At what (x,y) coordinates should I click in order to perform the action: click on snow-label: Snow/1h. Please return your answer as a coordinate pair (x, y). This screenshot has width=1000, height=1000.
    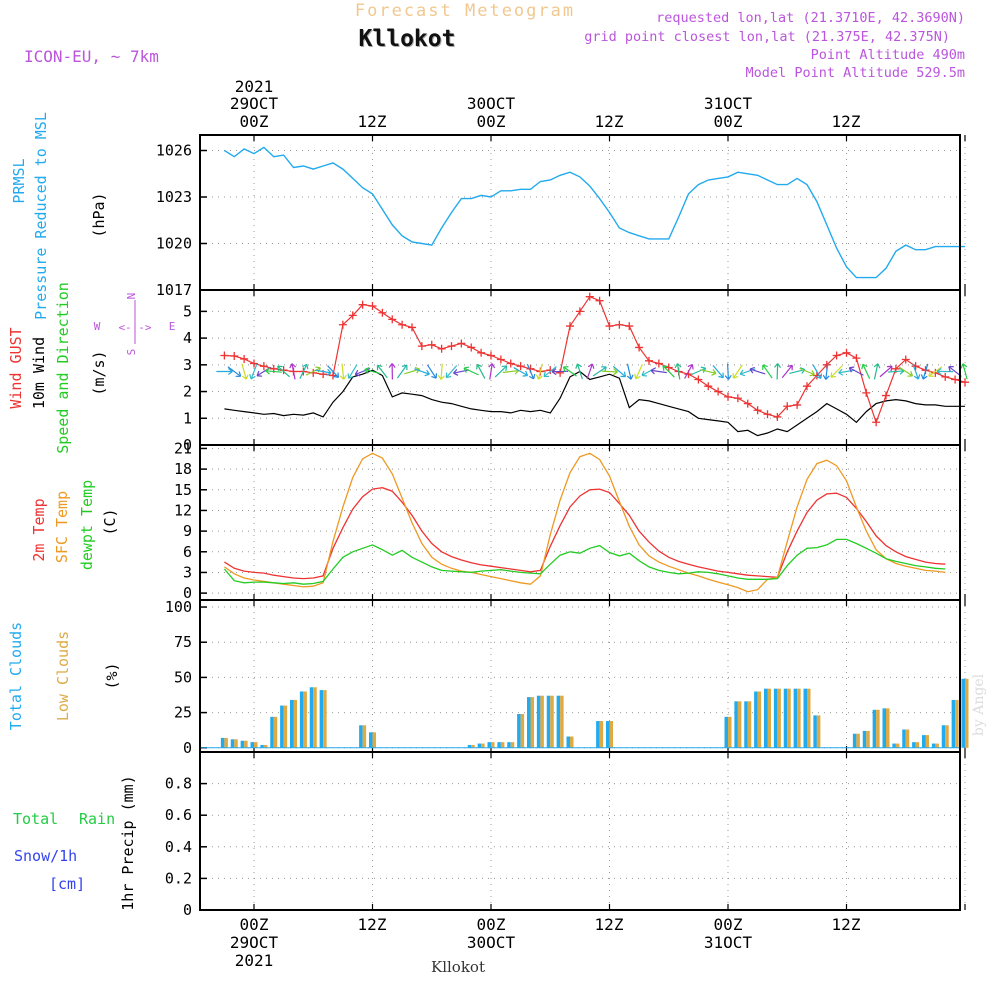
    Looking at the image, I should click on (45, 856).